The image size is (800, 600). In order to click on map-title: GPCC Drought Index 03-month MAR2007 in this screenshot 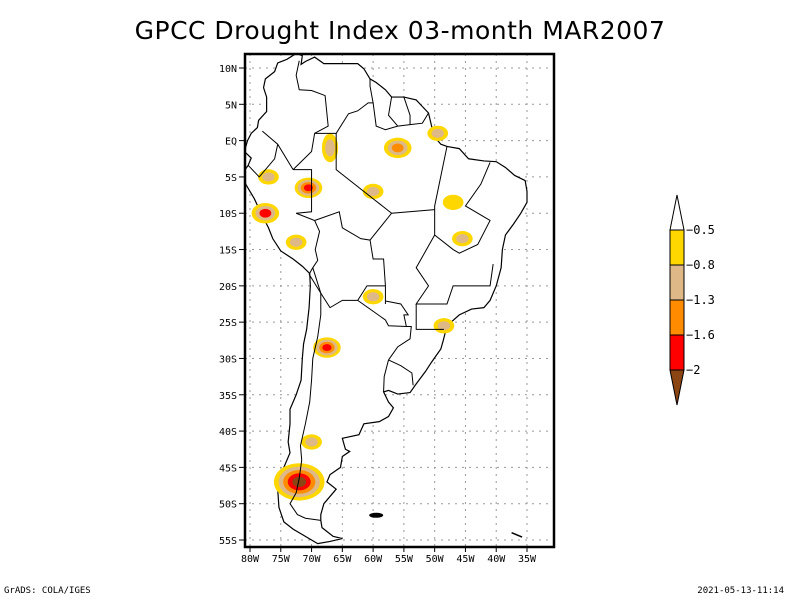, I will do `click(400, 30)`.